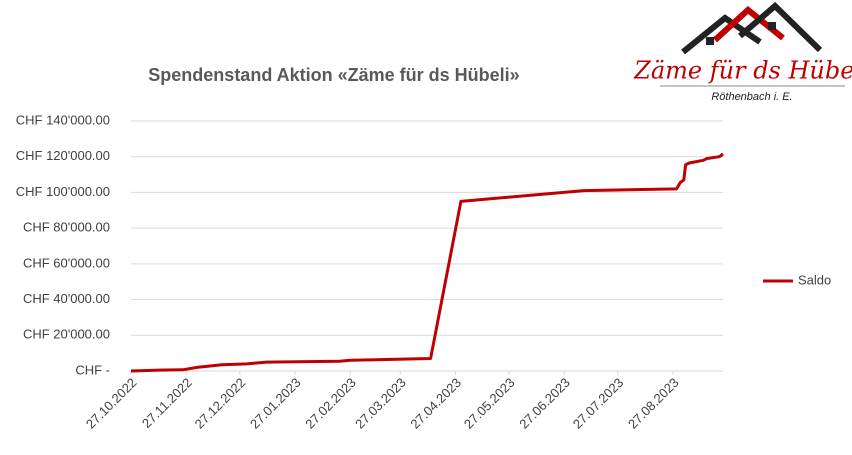 This screenshot has height=455, width=852. Describe the element at coordinates (63, 155) in the screenshot. I see `y-tick-label: CHF 120'000.00` at that location.